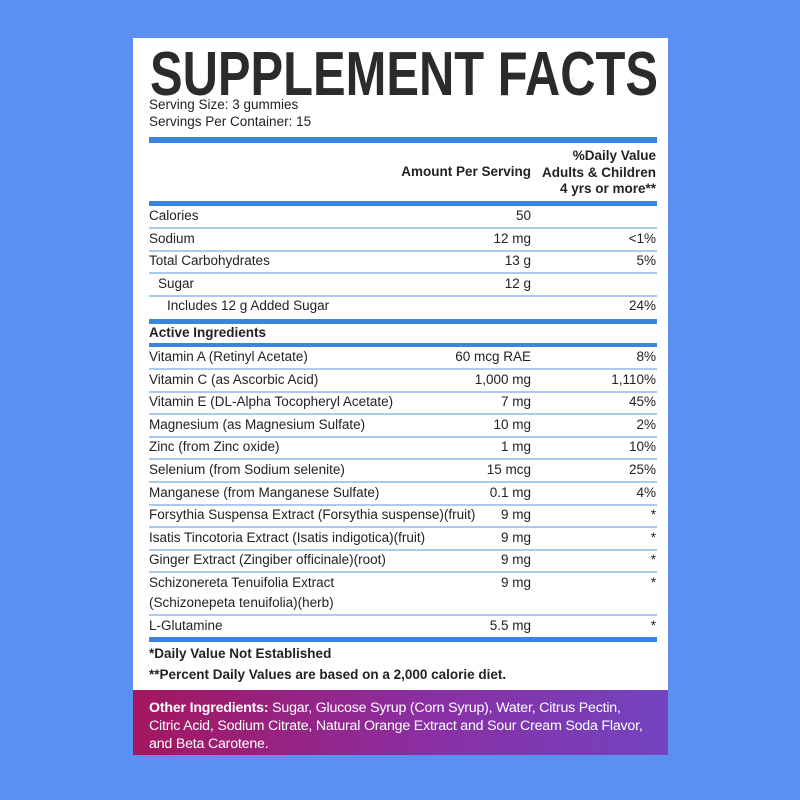  Describe the element at coordinates (642, 469) in the screenshot. I see `row-dv: 25%` at that location.